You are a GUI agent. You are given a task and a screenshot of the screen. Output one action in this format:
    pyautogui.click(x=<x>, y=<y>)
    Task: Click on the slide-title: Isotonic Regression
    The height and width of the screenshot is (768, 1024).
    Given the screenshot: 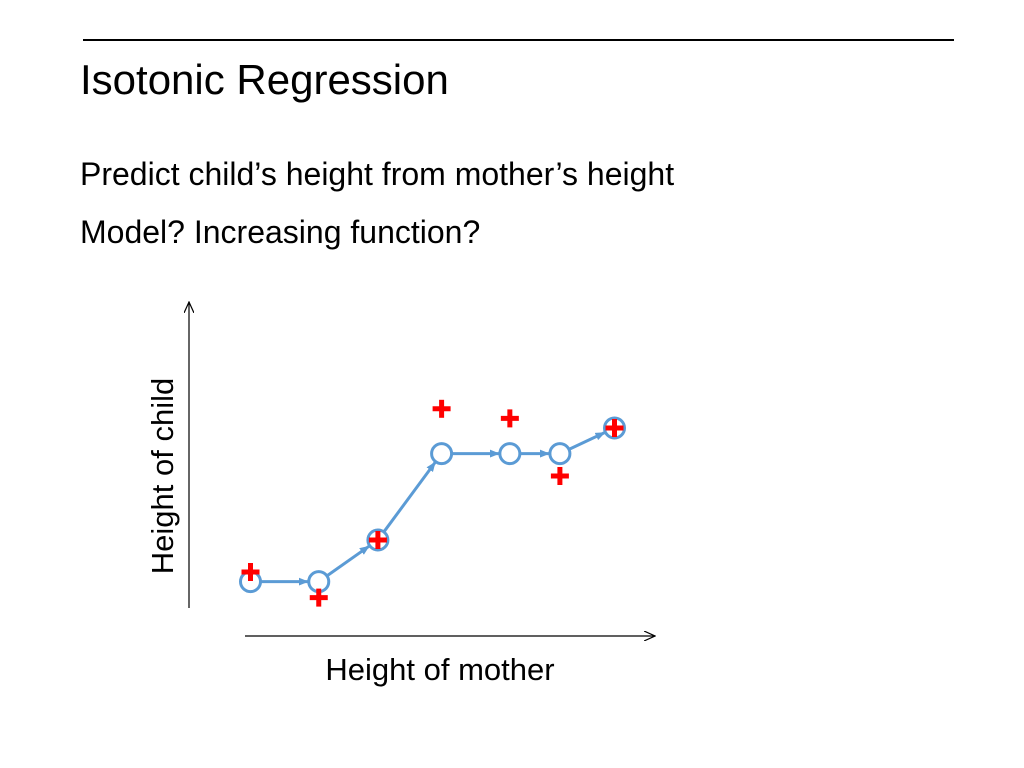 What is the action you would take?
    pyautogui.click(x=264, y=79)
    